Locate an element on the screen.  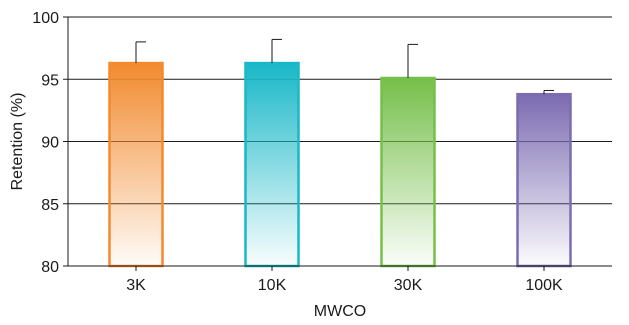
bar-100K is located at coordinates (544, 180).